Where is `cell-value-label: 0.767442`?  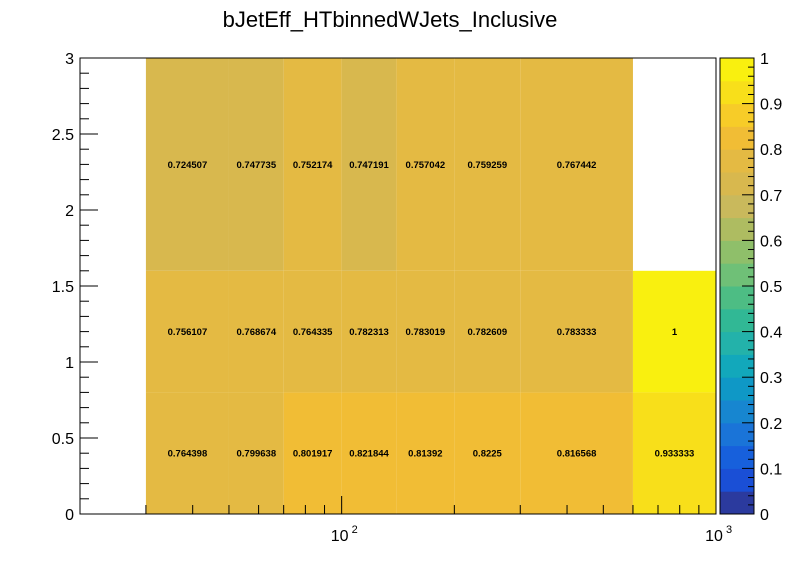 cell-value-label: 0.767442 is located at coordinates (577, 165).